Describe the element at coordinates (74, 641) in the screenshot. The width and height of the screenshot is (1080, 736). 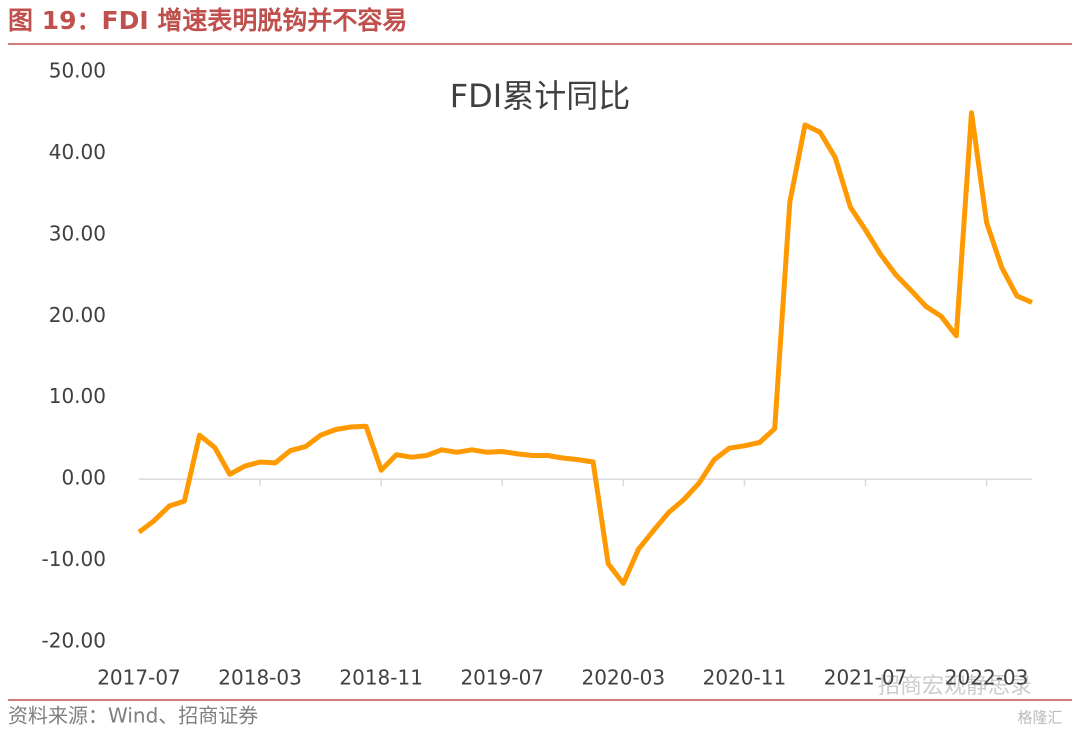
I see `y-tick-label: -20.00` at that location.